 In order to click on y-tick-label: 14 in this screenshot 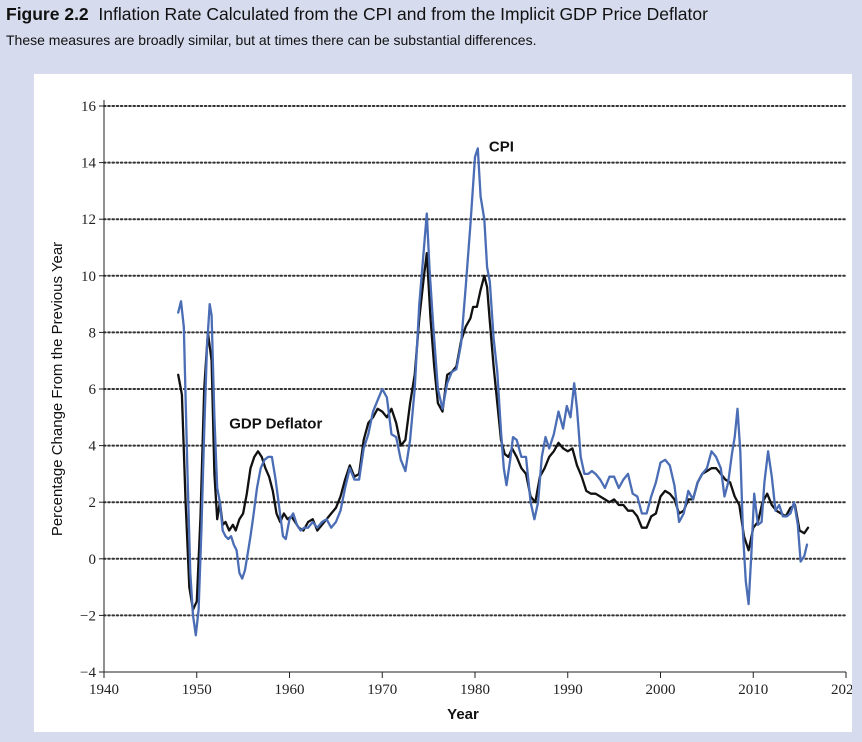, I will do `click(89, 164)`.